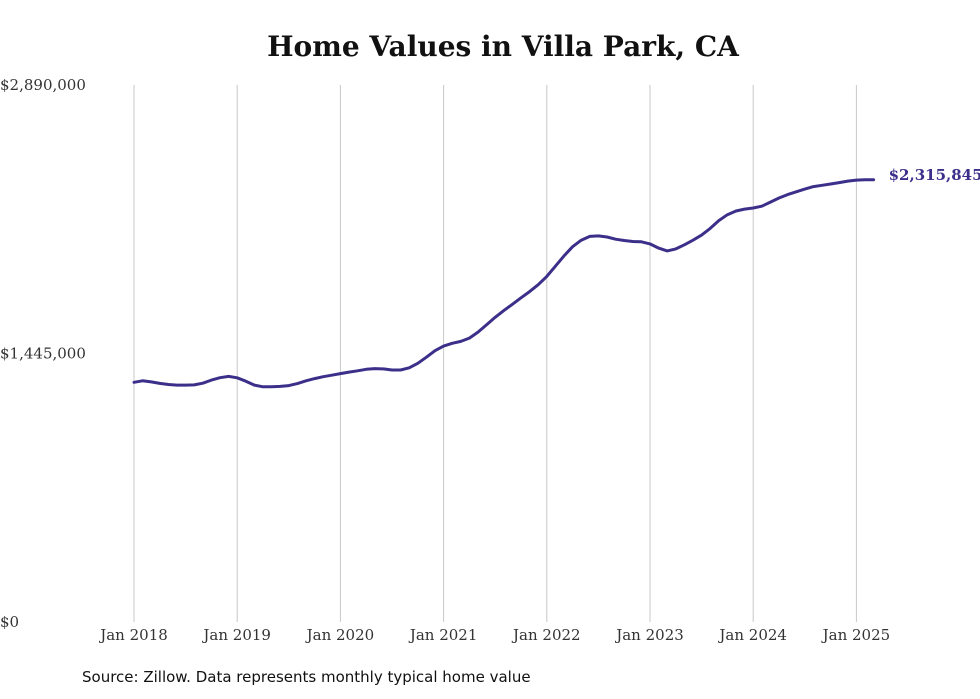 This screenshot has height=699, width=980. Describe the element at coordinates (236, 635) in the screenshot. I see `x-tick-label: Jan 2019` at that location.